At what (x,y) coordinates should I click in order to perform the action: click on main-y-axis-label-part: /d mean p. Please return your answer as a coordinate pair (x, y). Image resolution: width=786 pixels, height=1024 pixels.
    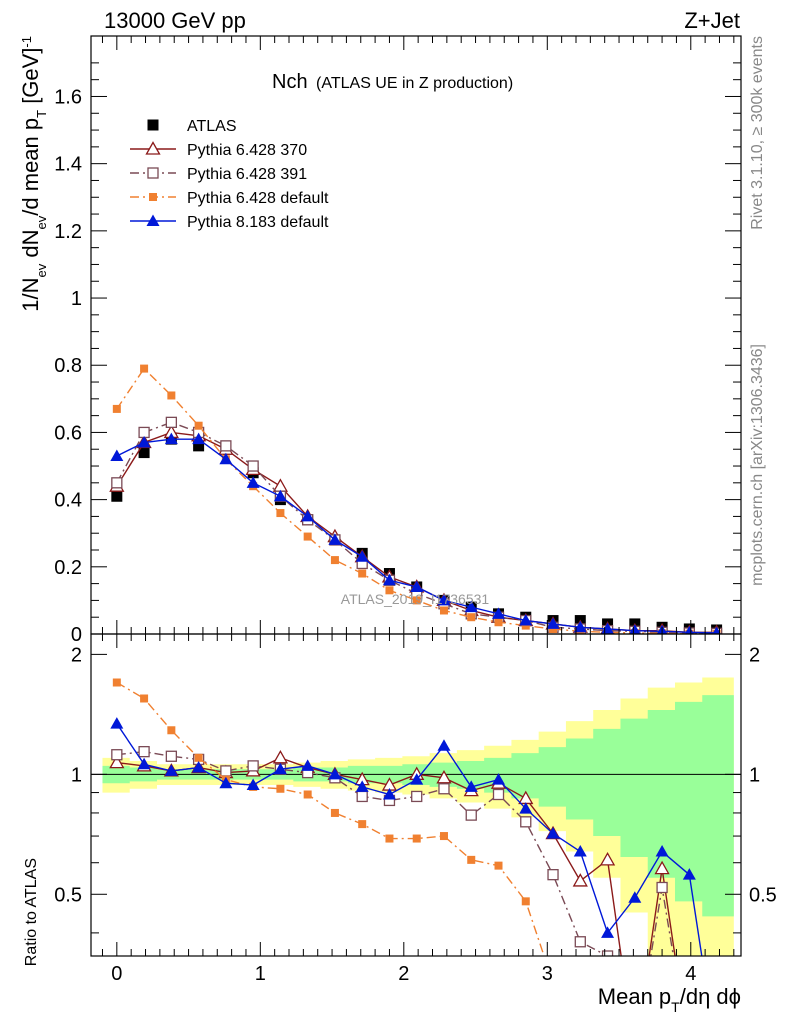
    Looking at the image, I should click on (30, 167).